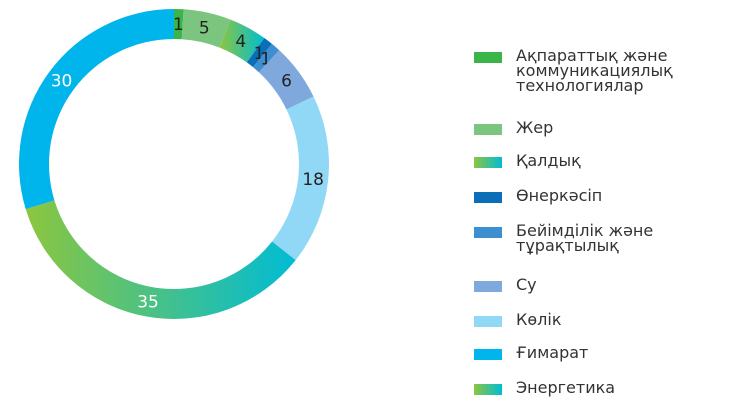 This screenshot has height=407, width=732. What do you see at coordinates (148, 303) in the screenshot?
I see `slice-label: 35` at bounding box center [148, 303].